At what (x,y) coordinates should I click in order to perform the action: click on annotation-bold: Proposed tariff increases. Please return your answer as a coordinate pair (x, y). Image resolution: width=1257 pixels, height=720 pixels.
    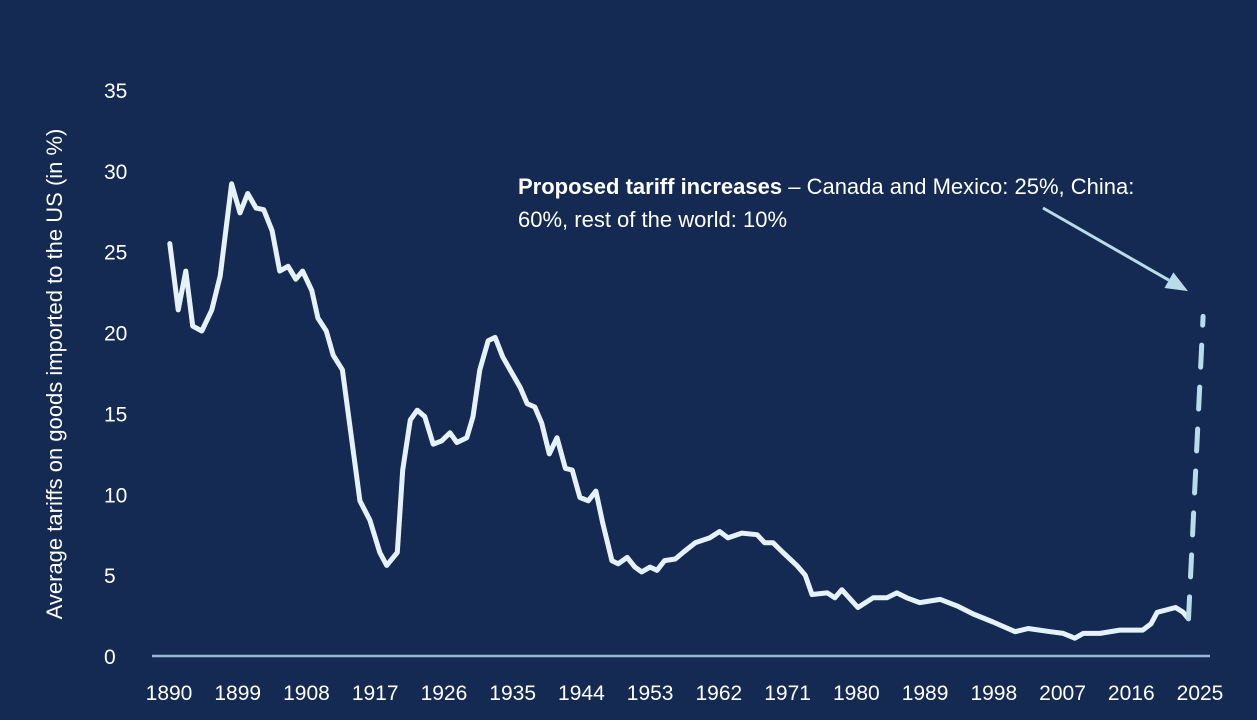
    Looking at the image, I should click on (650, 186).